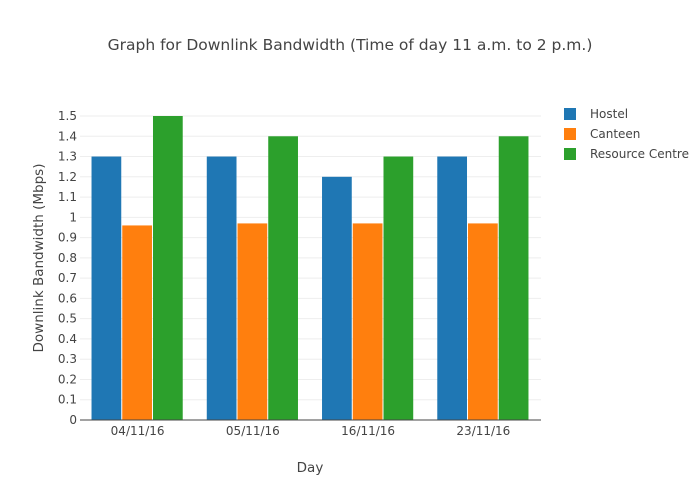  Describe the element at coordinates (67, 177) in the screenshot. I see `y-tick-label: 1.2` at that location.